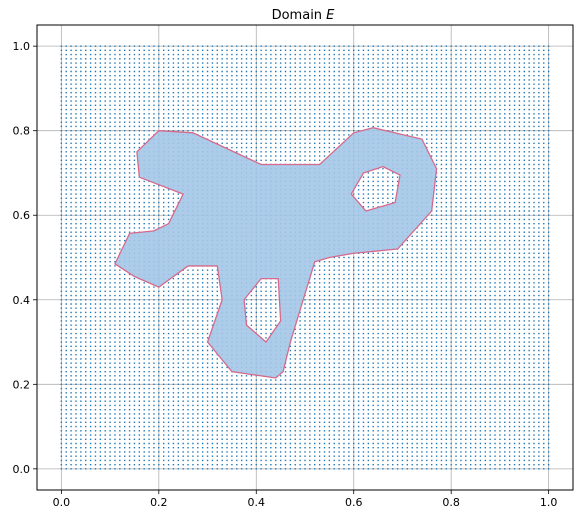  I want to click on y-tick-label-3: 0.6, so click(22, 215).